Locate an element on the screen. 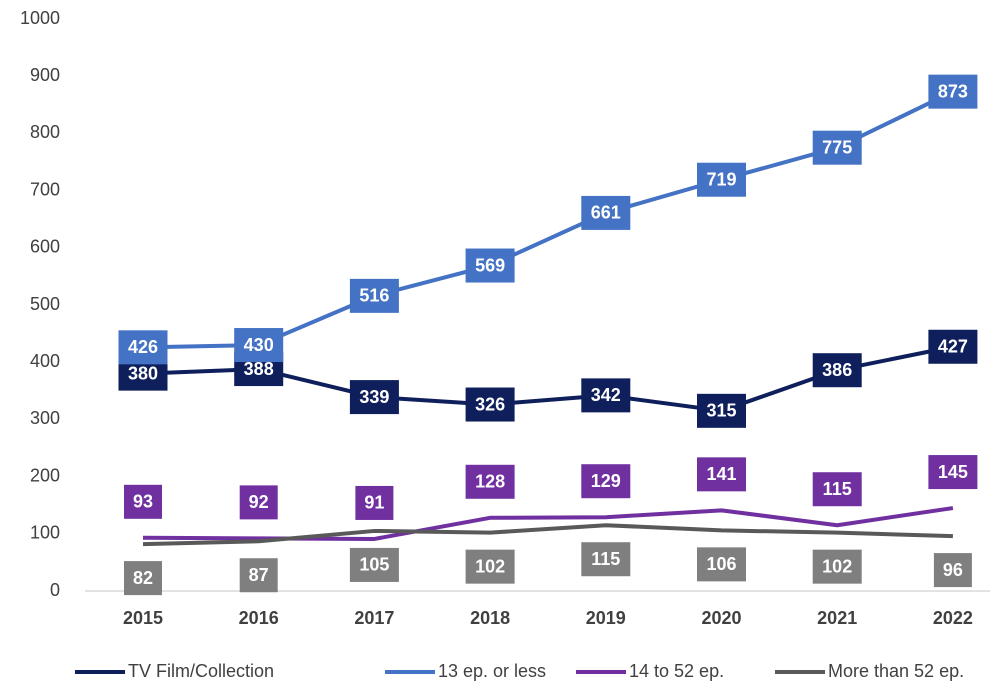 The width and height of the screenshot is (993, 683). series-line is located at coordinates (547, 535).